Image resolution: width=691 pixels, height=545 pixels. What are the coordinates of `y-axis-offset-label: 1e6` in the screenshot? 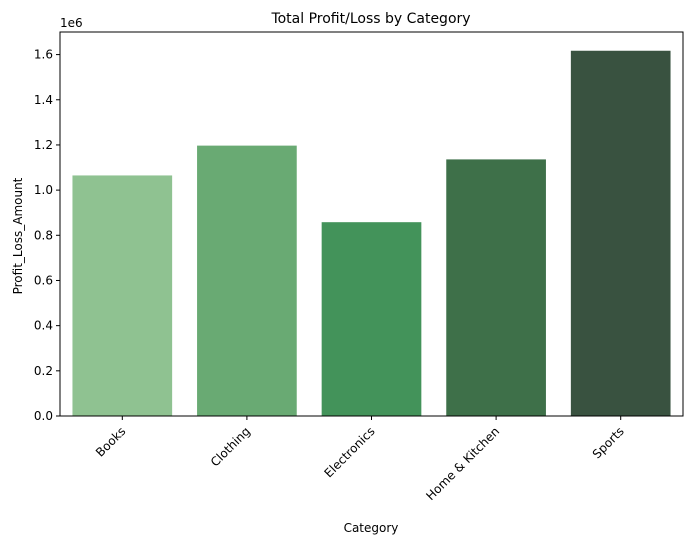 It's located at (71, 23).